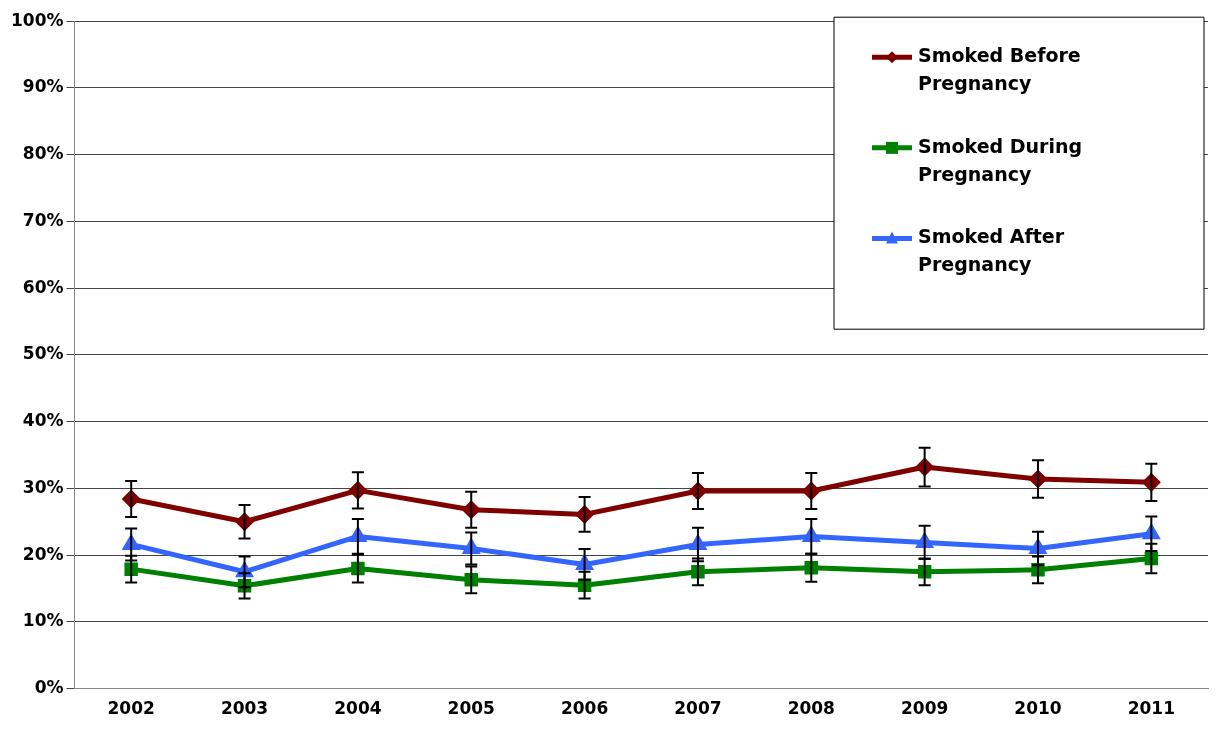  What do you see at coordinates (471, 708) in the screenshot?
I see `x-tick-label: 2005` at bounding box center [471, 708].